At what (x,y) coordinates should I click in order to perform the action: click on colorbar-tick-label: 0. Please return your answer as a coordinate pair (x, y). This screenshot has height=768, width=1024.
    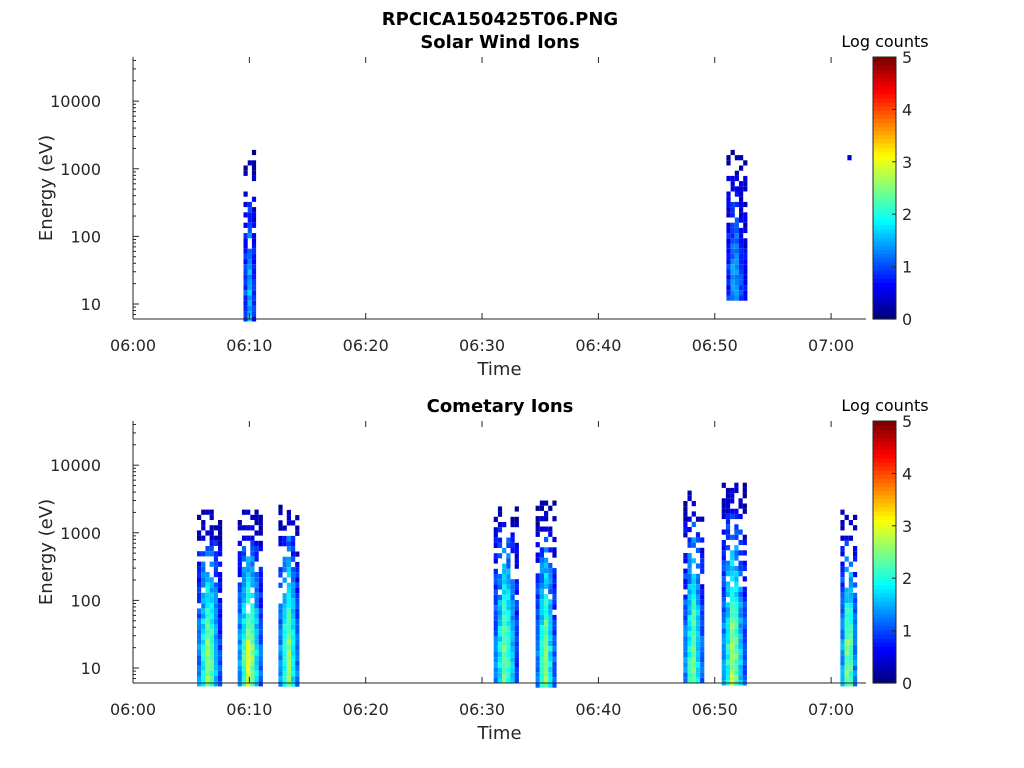
    Looking at the image, I should click on (907, 683).